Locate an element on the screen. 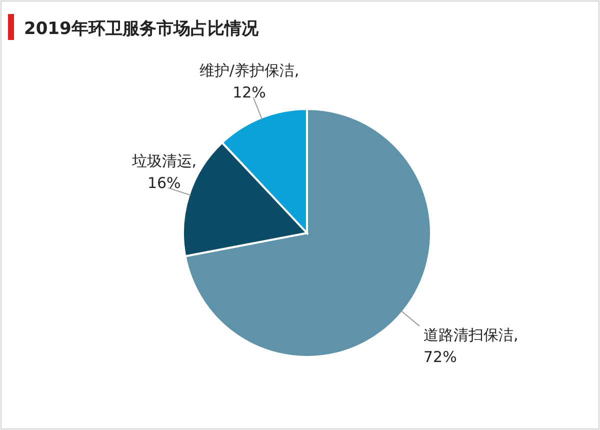 This screenshot has height=430, width=600. slice-label: 维护/养护保洁, 12% is located at coordinates (249, 81).